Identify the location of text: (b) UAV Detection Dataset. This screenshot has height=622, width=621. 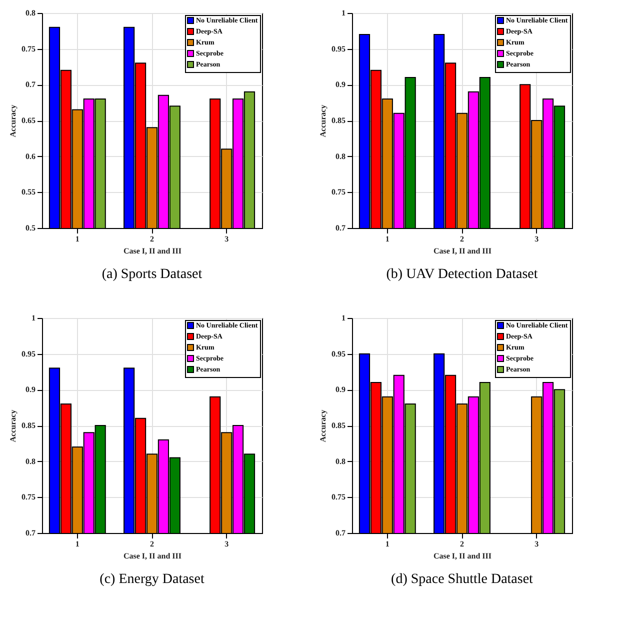
(462, 274).